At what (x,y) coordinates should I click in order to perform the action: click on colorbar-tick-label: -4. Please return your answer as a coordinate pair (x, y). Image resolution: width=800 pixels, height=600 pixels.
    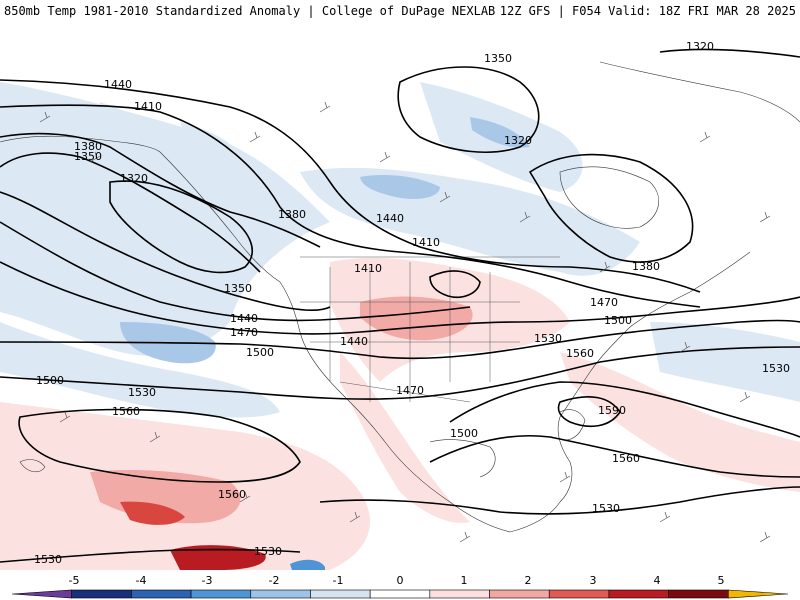
    Looking at the image, I should click on (141, 580).